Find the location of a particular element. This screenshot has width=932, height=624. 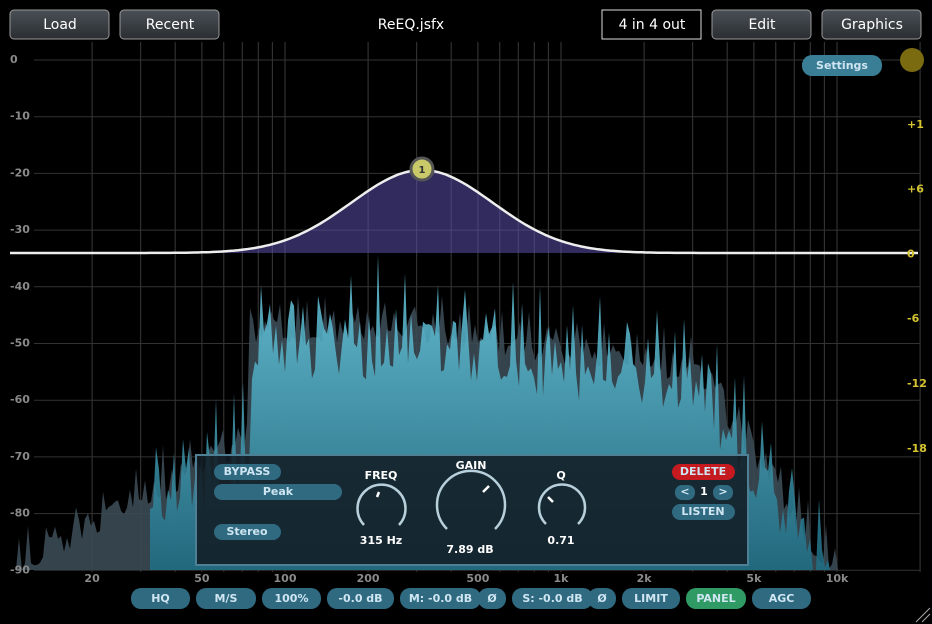

footer-label: HQ is located at coordinates (160, 598).